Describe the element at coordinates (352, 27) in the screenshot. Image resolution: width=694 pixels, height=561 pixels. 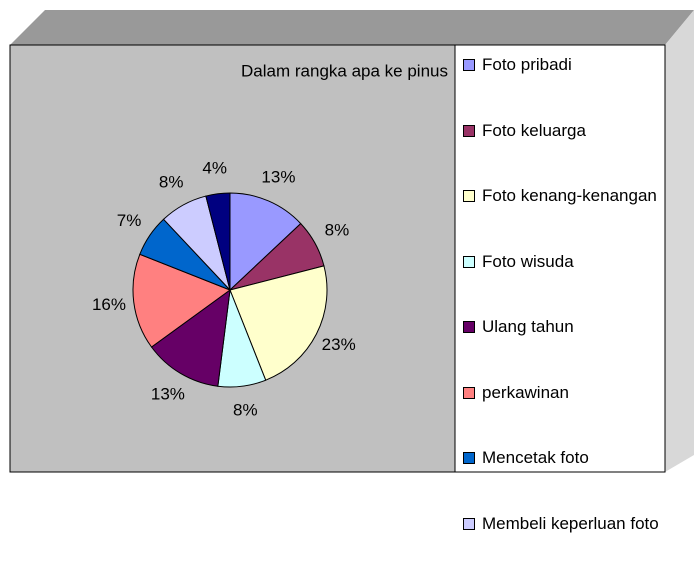
I see `box-top` at that location.